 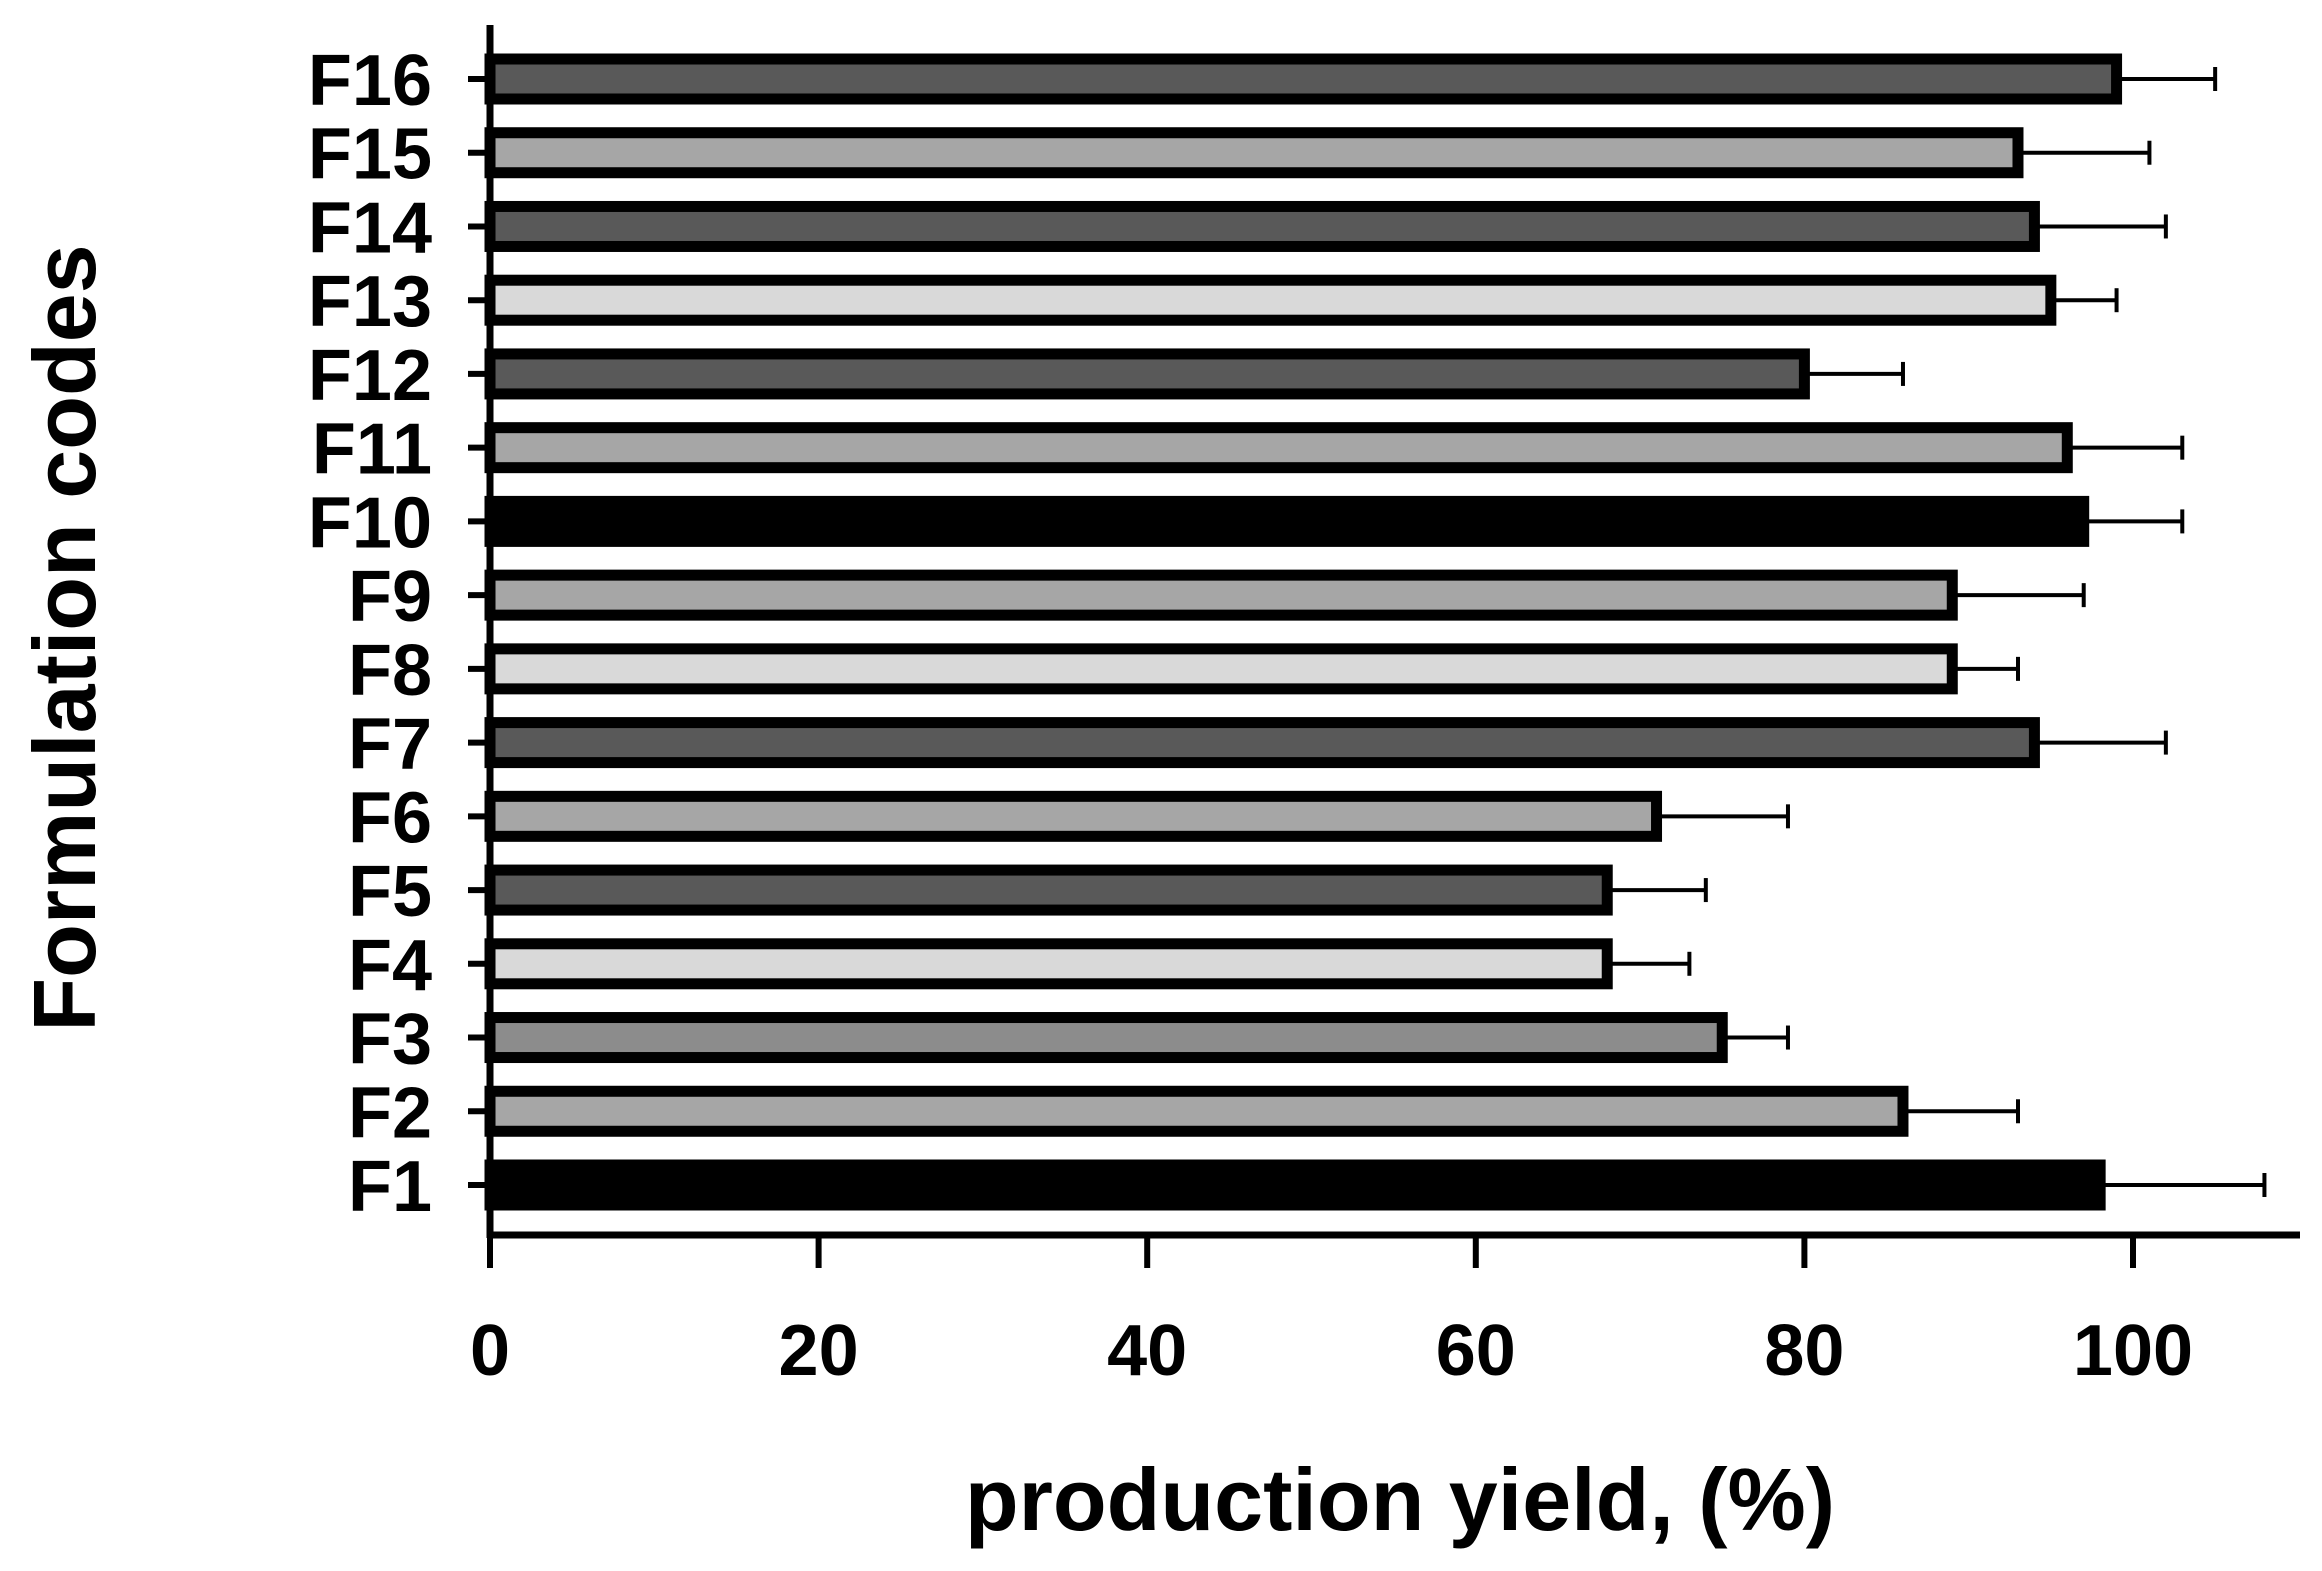 I want to click on bar-f5, so click(x=1048, y=890).